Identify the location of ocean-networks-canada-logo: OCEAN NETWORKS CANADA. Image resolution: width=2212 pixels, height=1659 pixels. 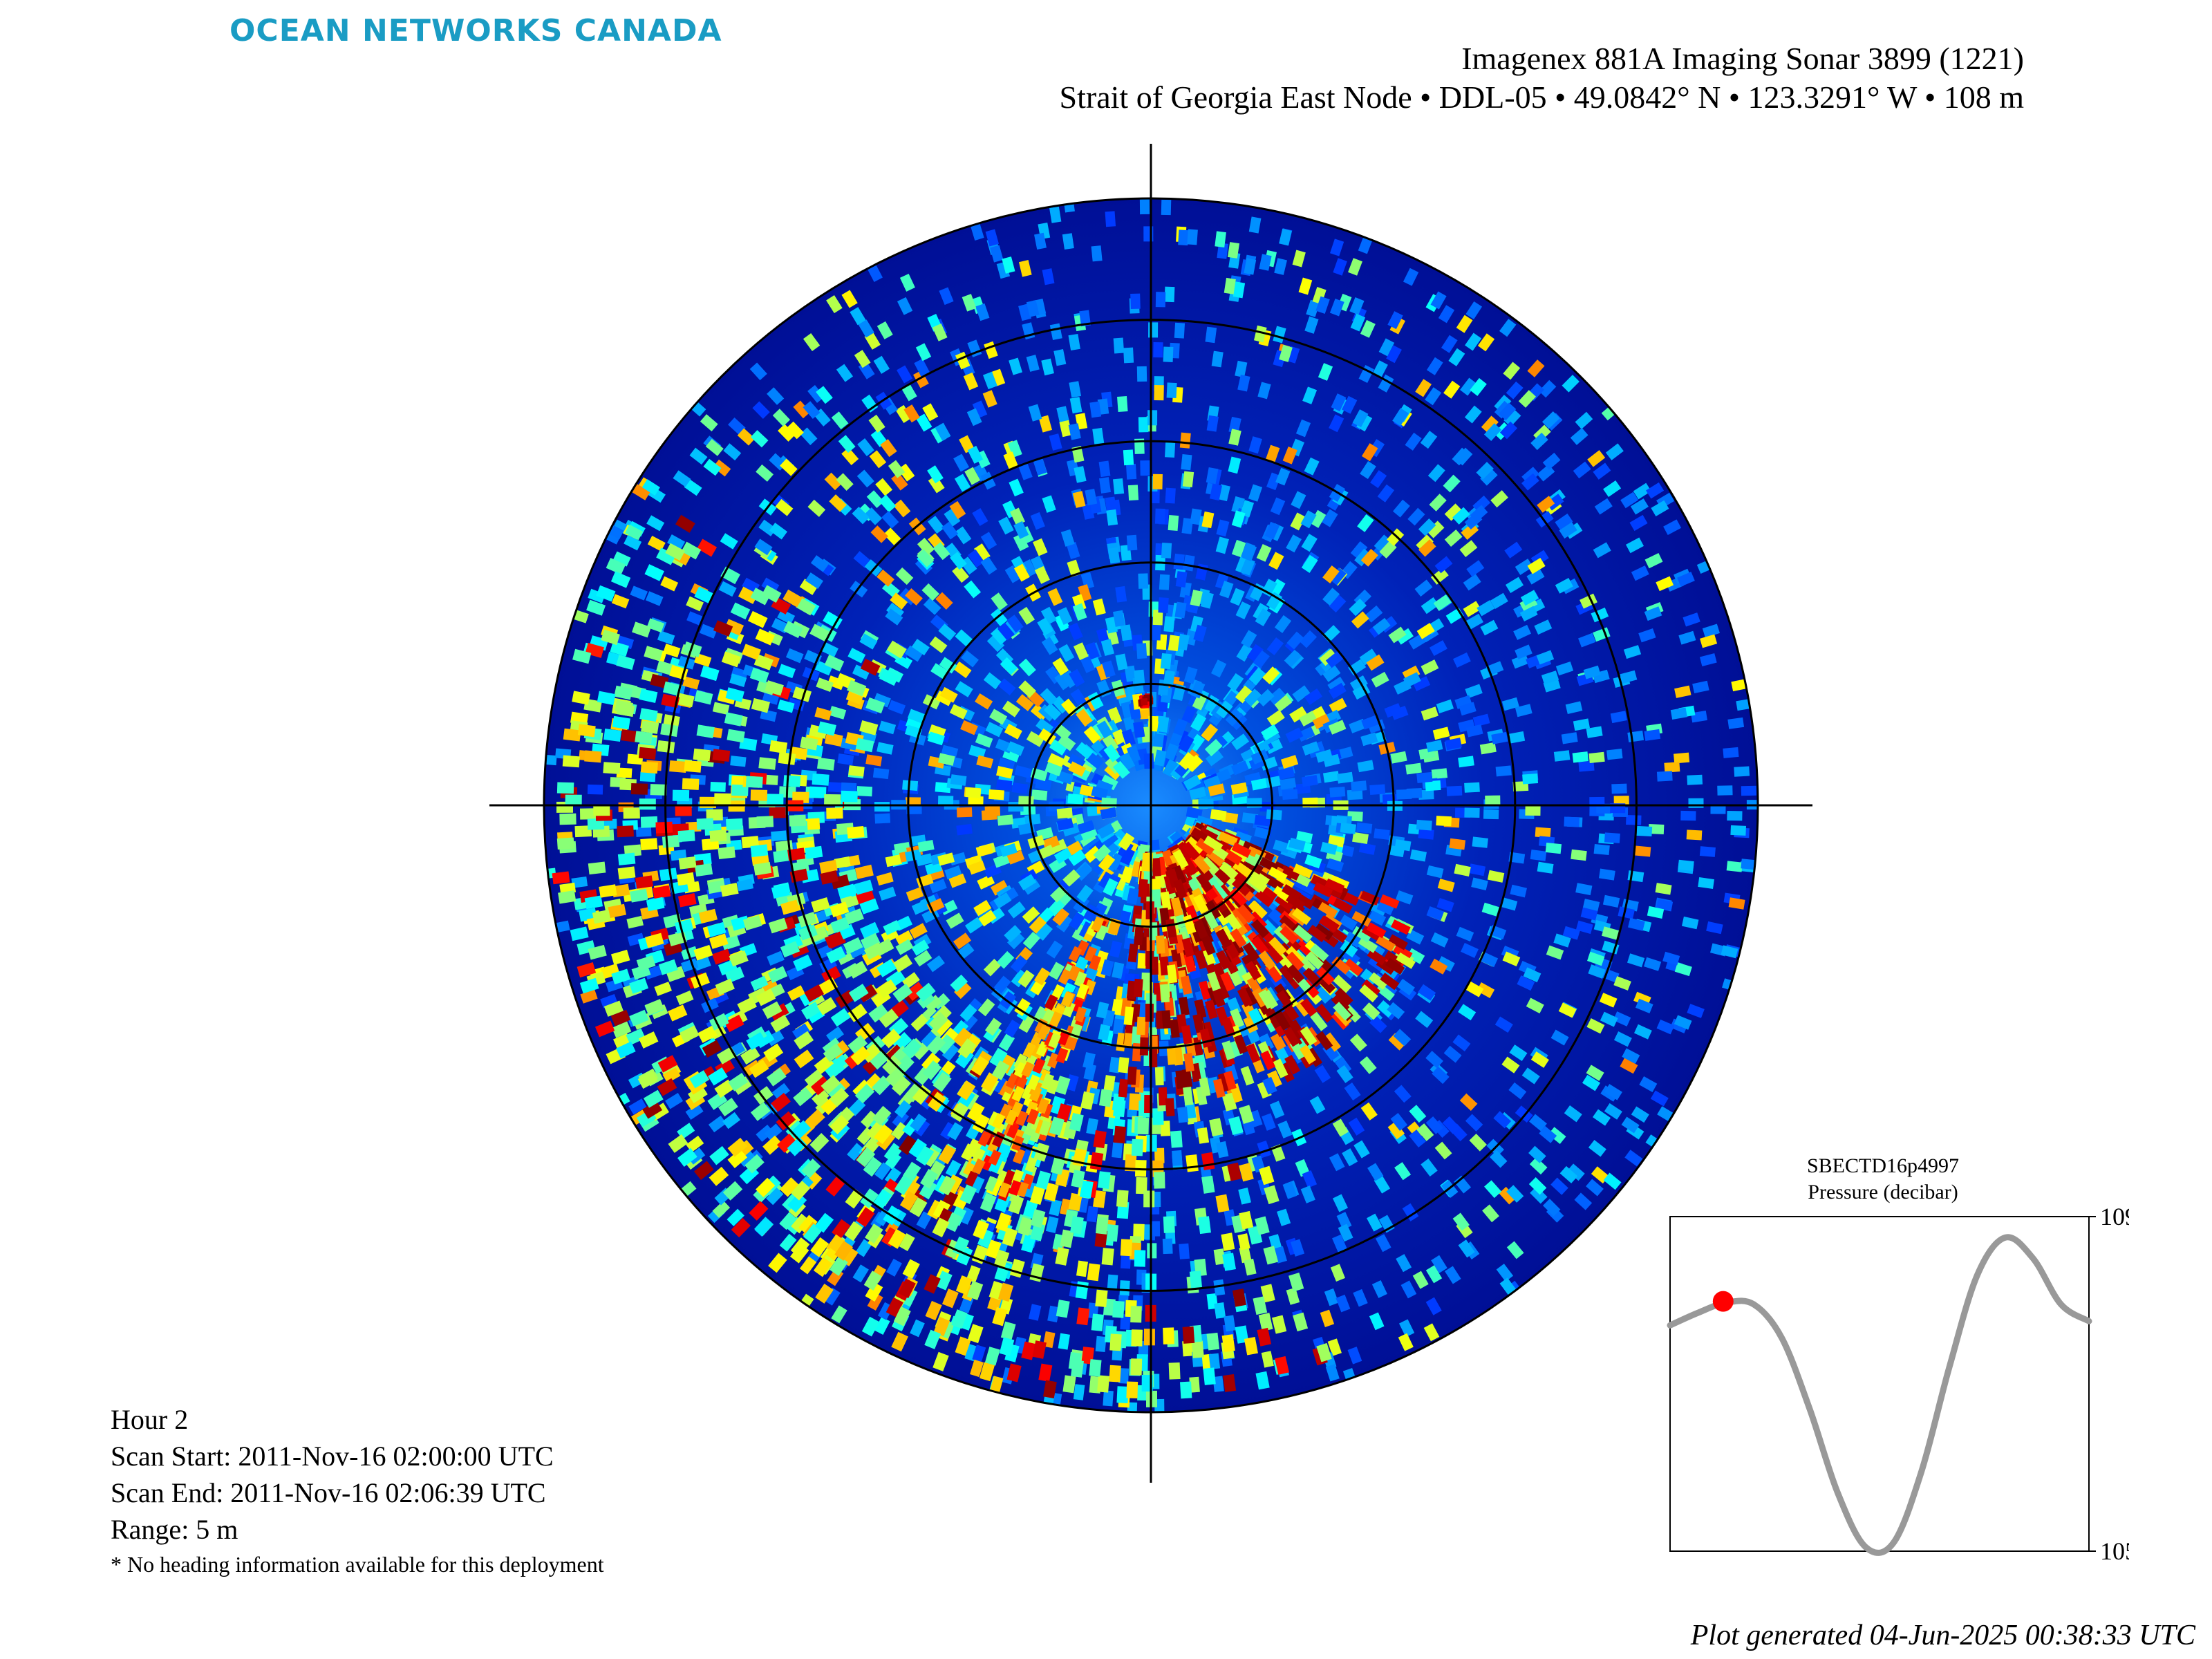
(475, 30).